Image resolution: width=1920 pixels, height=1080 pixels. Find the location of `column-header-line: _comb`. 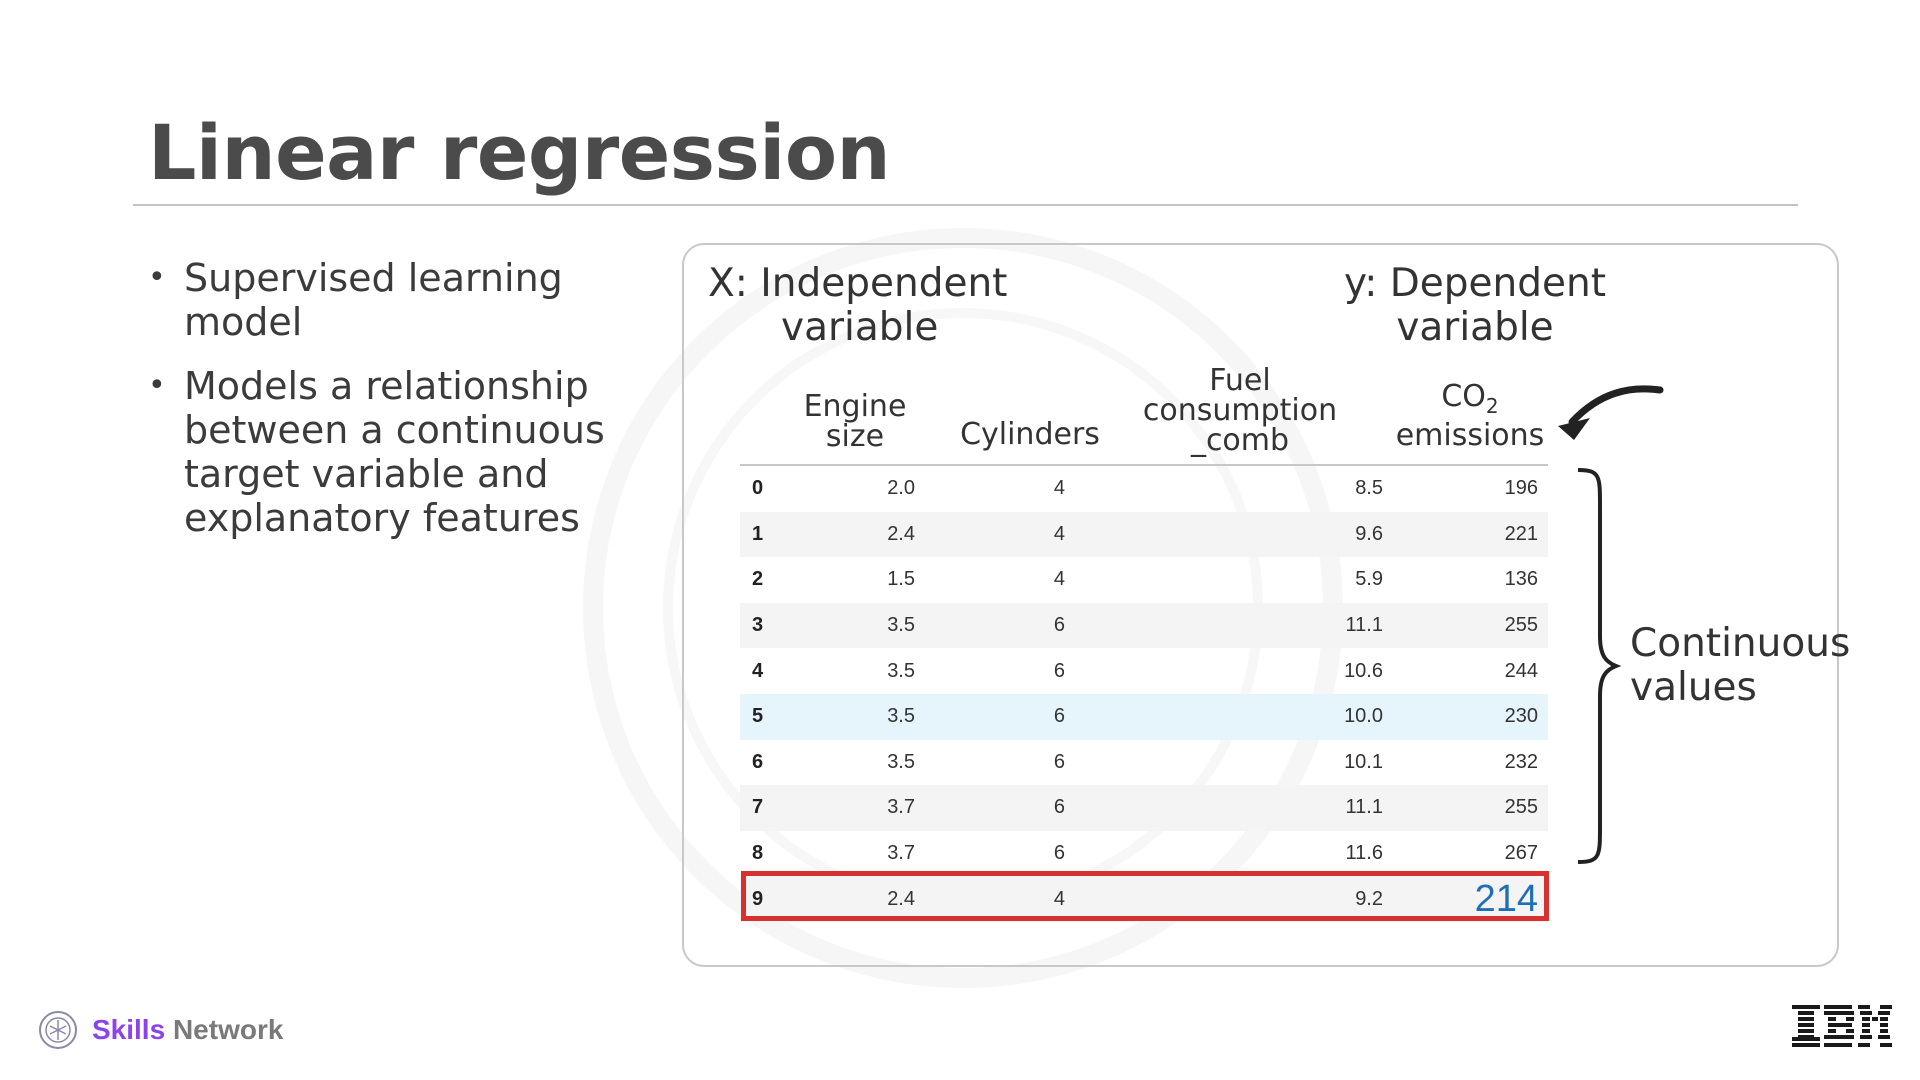

column-header-line: _comb is located at coordinates (1240, 440).